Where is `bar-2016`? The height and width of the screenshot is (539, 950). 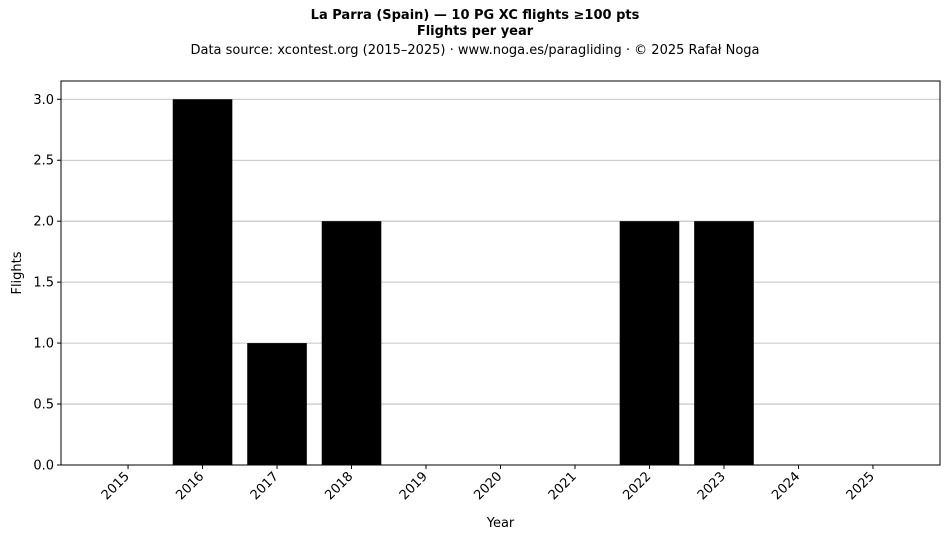 bar-2016 is located at coordinates (202, 282).